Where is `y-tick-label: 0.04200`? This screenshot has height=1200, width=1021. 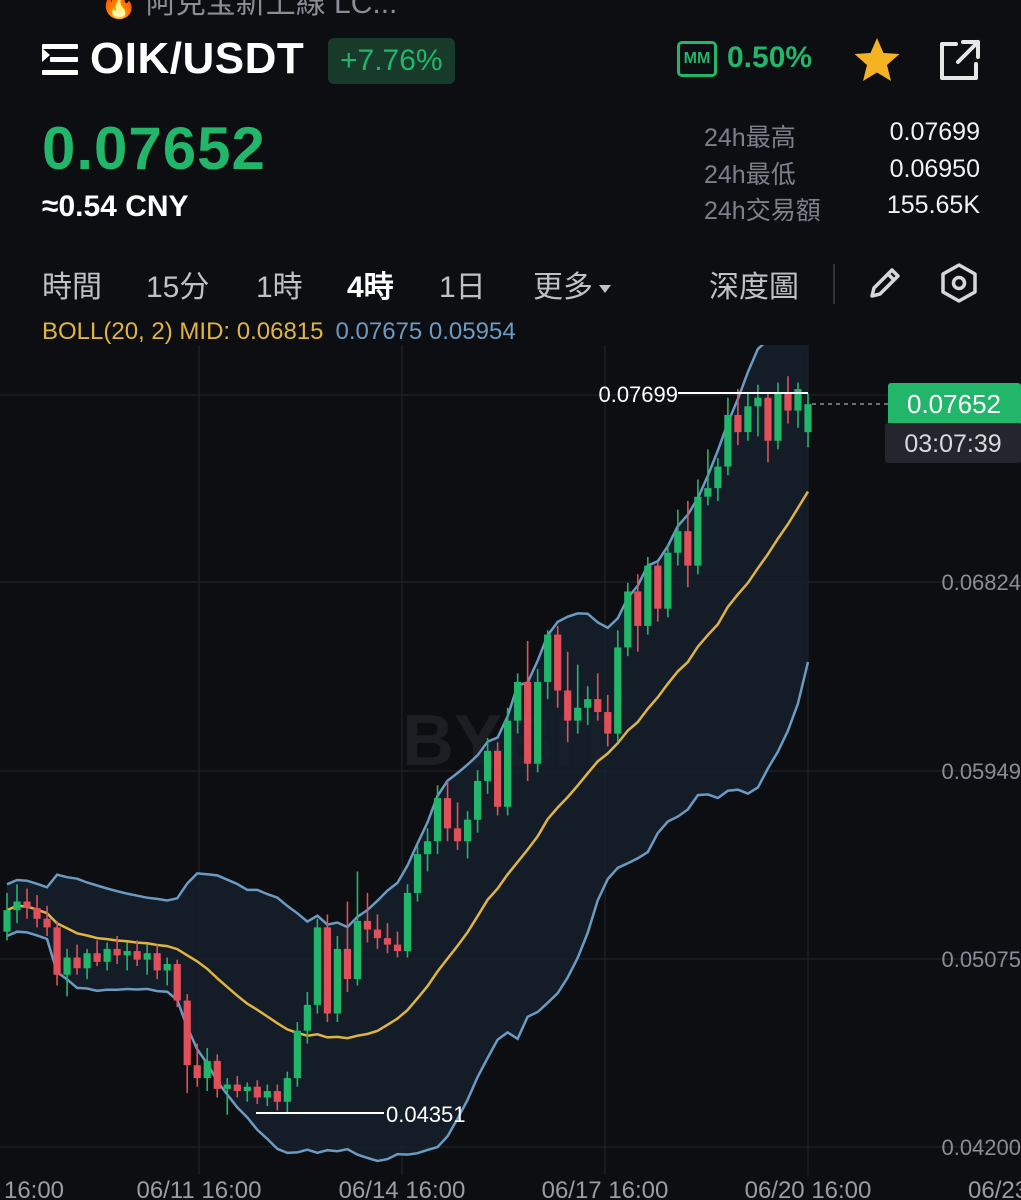 y-tick-label: 0.04200 is located at coordinates (981, 1147).